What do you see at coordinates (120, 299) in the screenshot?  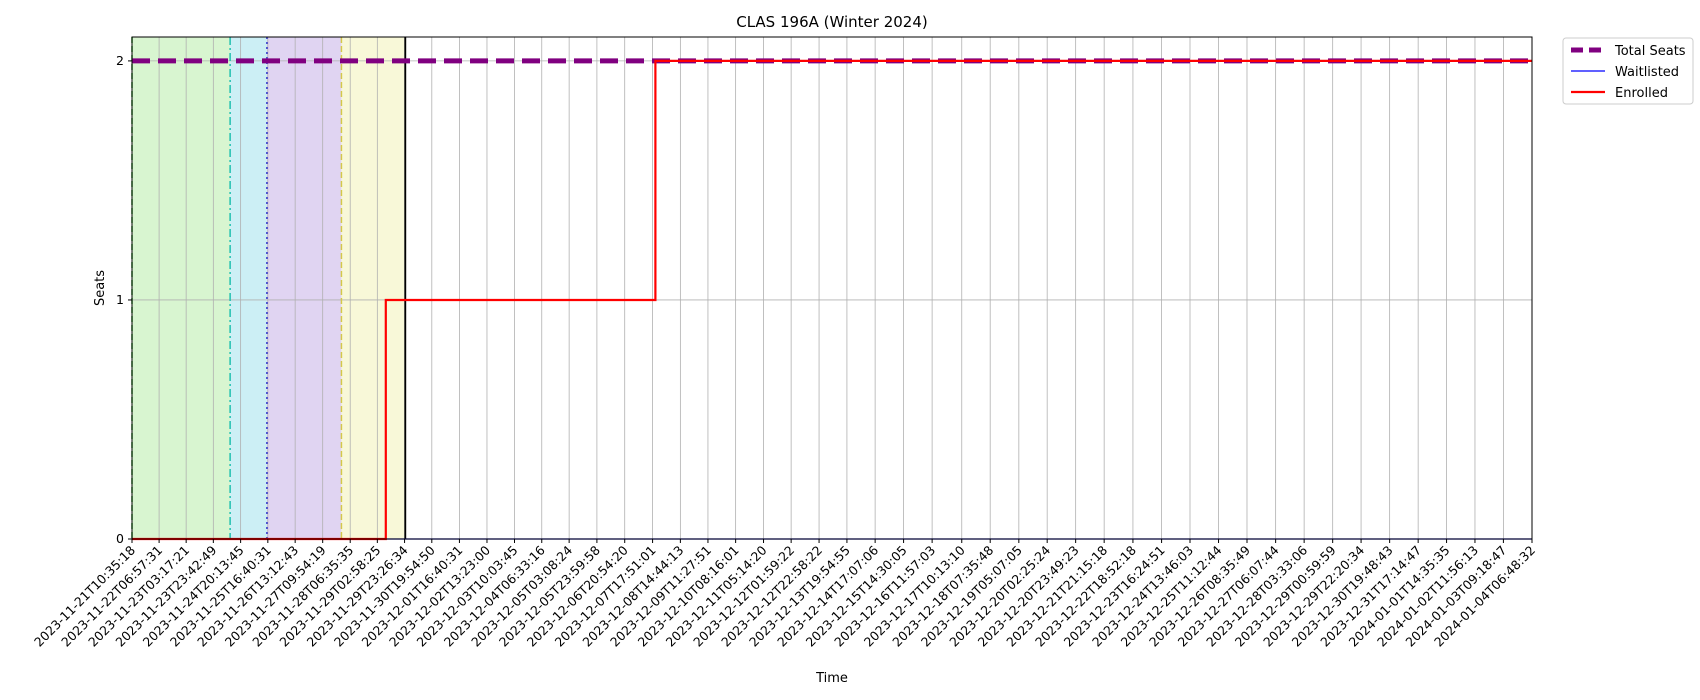 I see `y-tick-label-1: 1` at bounding box center [120, 299].